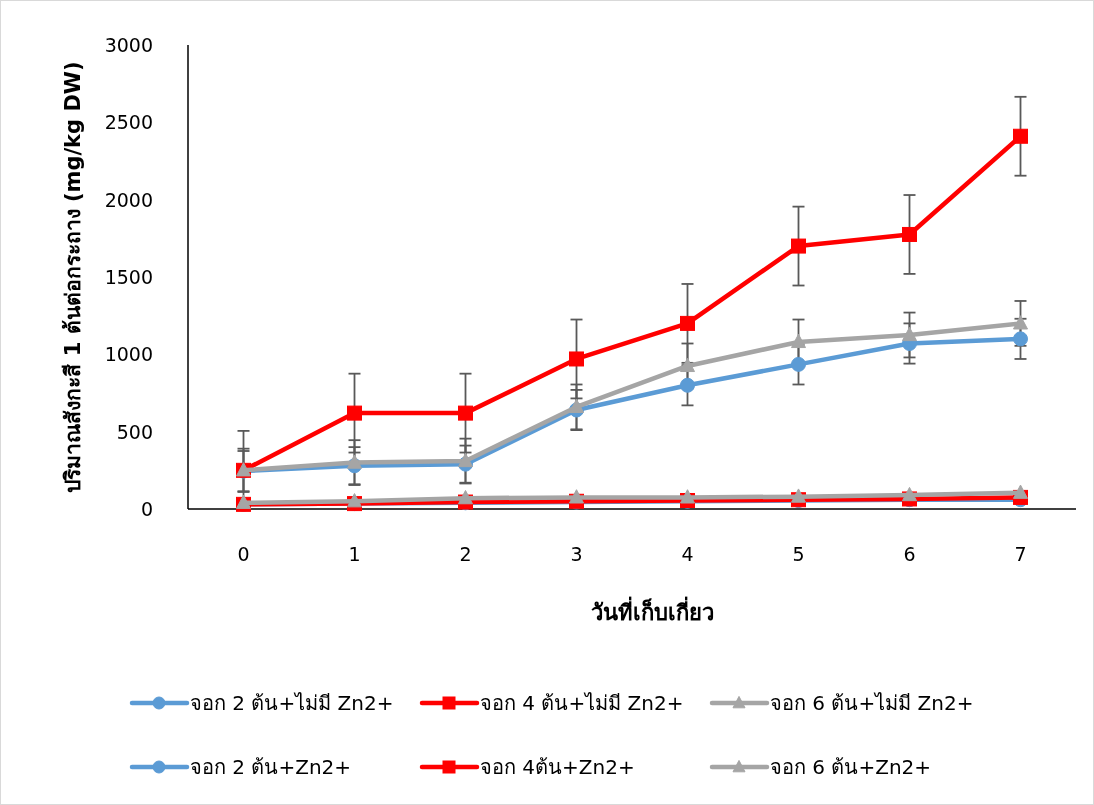 The height and width of the screenshot is (805, 1094). What do you see at coordinates (134, 431) in the screenshot?
I see `y-tick-label: 500` at bounding box center [134, 431].